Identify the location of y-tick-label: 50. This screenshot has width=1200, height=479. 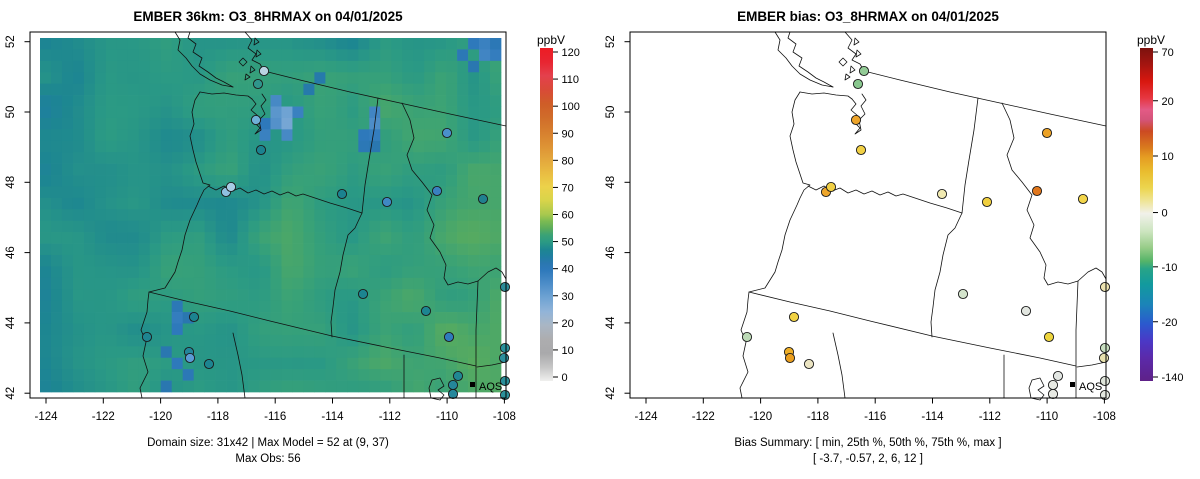
(11, 112).